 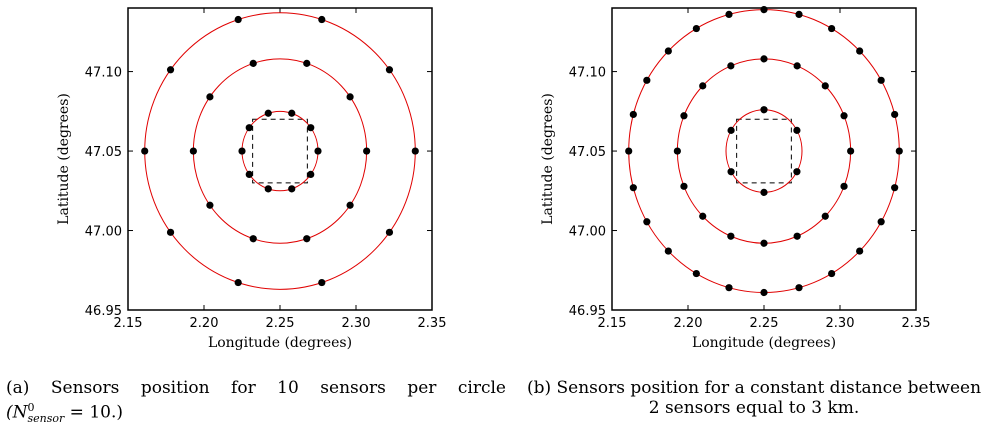 What do you see at coordinates (103, 311) in the screenshot?
I see `panel-a-ytick-label: 46.95` at bounding box center [103, 311].